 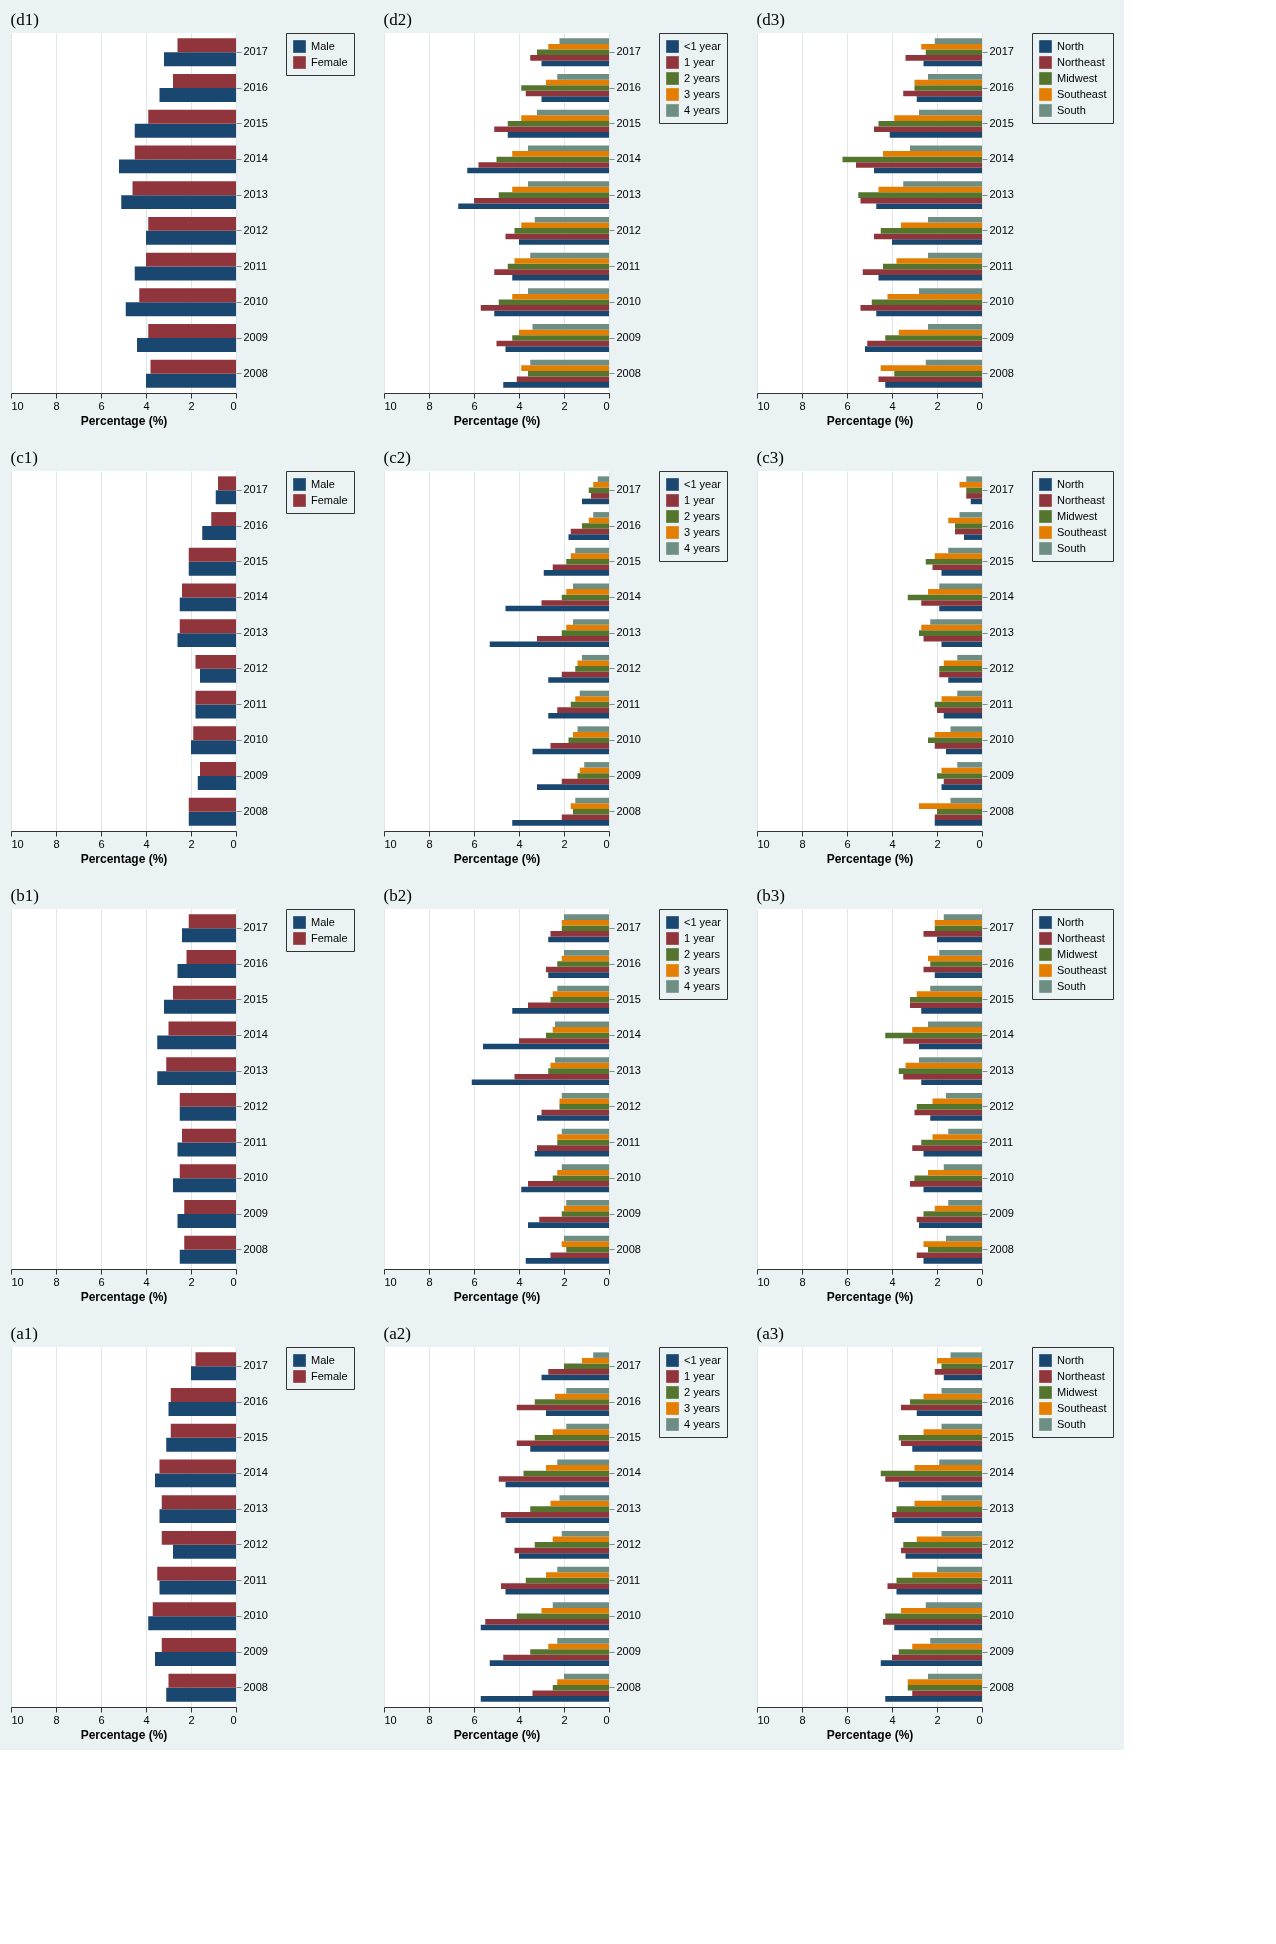 What do you see at coordinates (255, 194) in the screenshot?
I see `y-tick-label: 2013` at bounding box center [255, 194].